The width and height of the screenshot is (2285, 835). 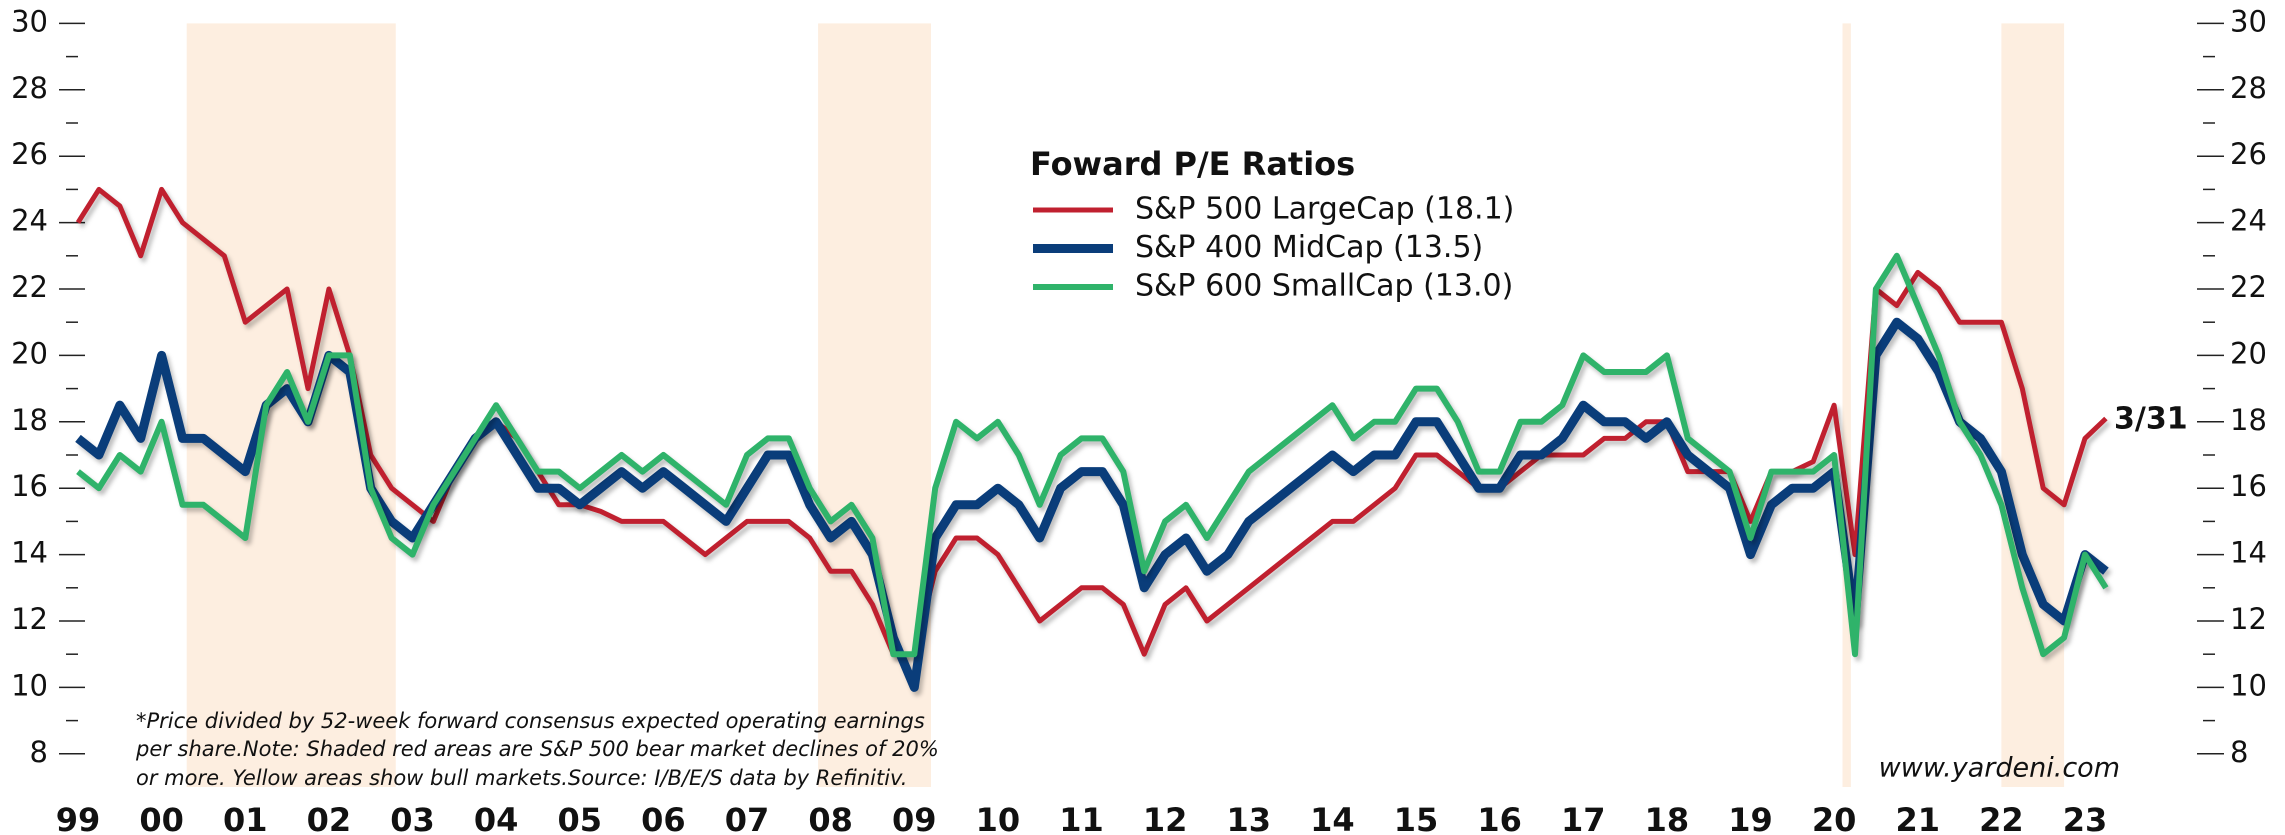 What do you see at coordinates (2248, 154) in the screenshot?
I see `y2-tick-label: 26` at bounding box center [2248, 154].